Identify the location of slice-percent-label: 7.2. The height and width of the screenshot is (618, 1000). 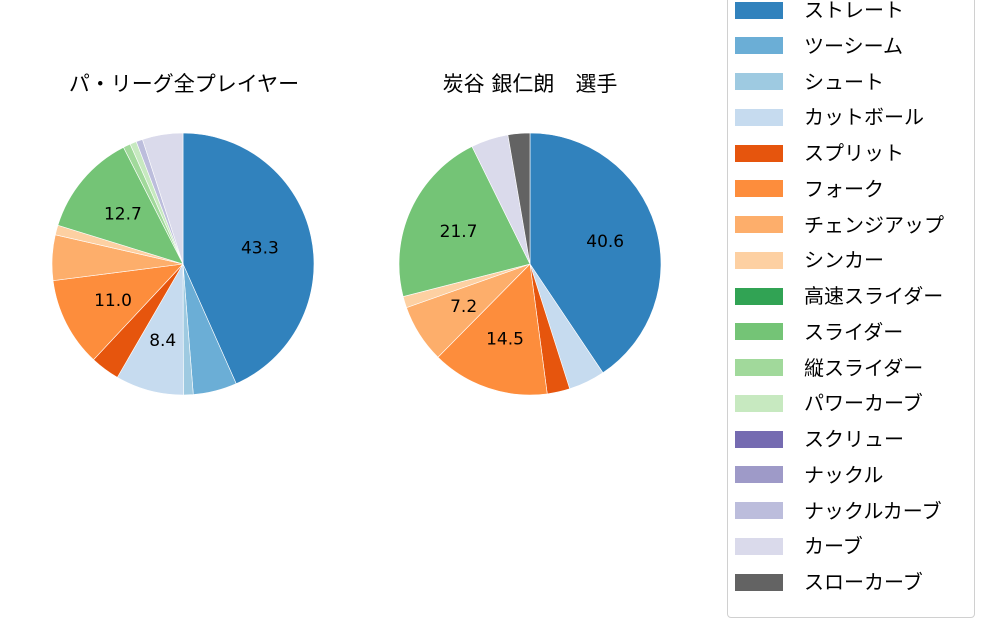
(463, 307).